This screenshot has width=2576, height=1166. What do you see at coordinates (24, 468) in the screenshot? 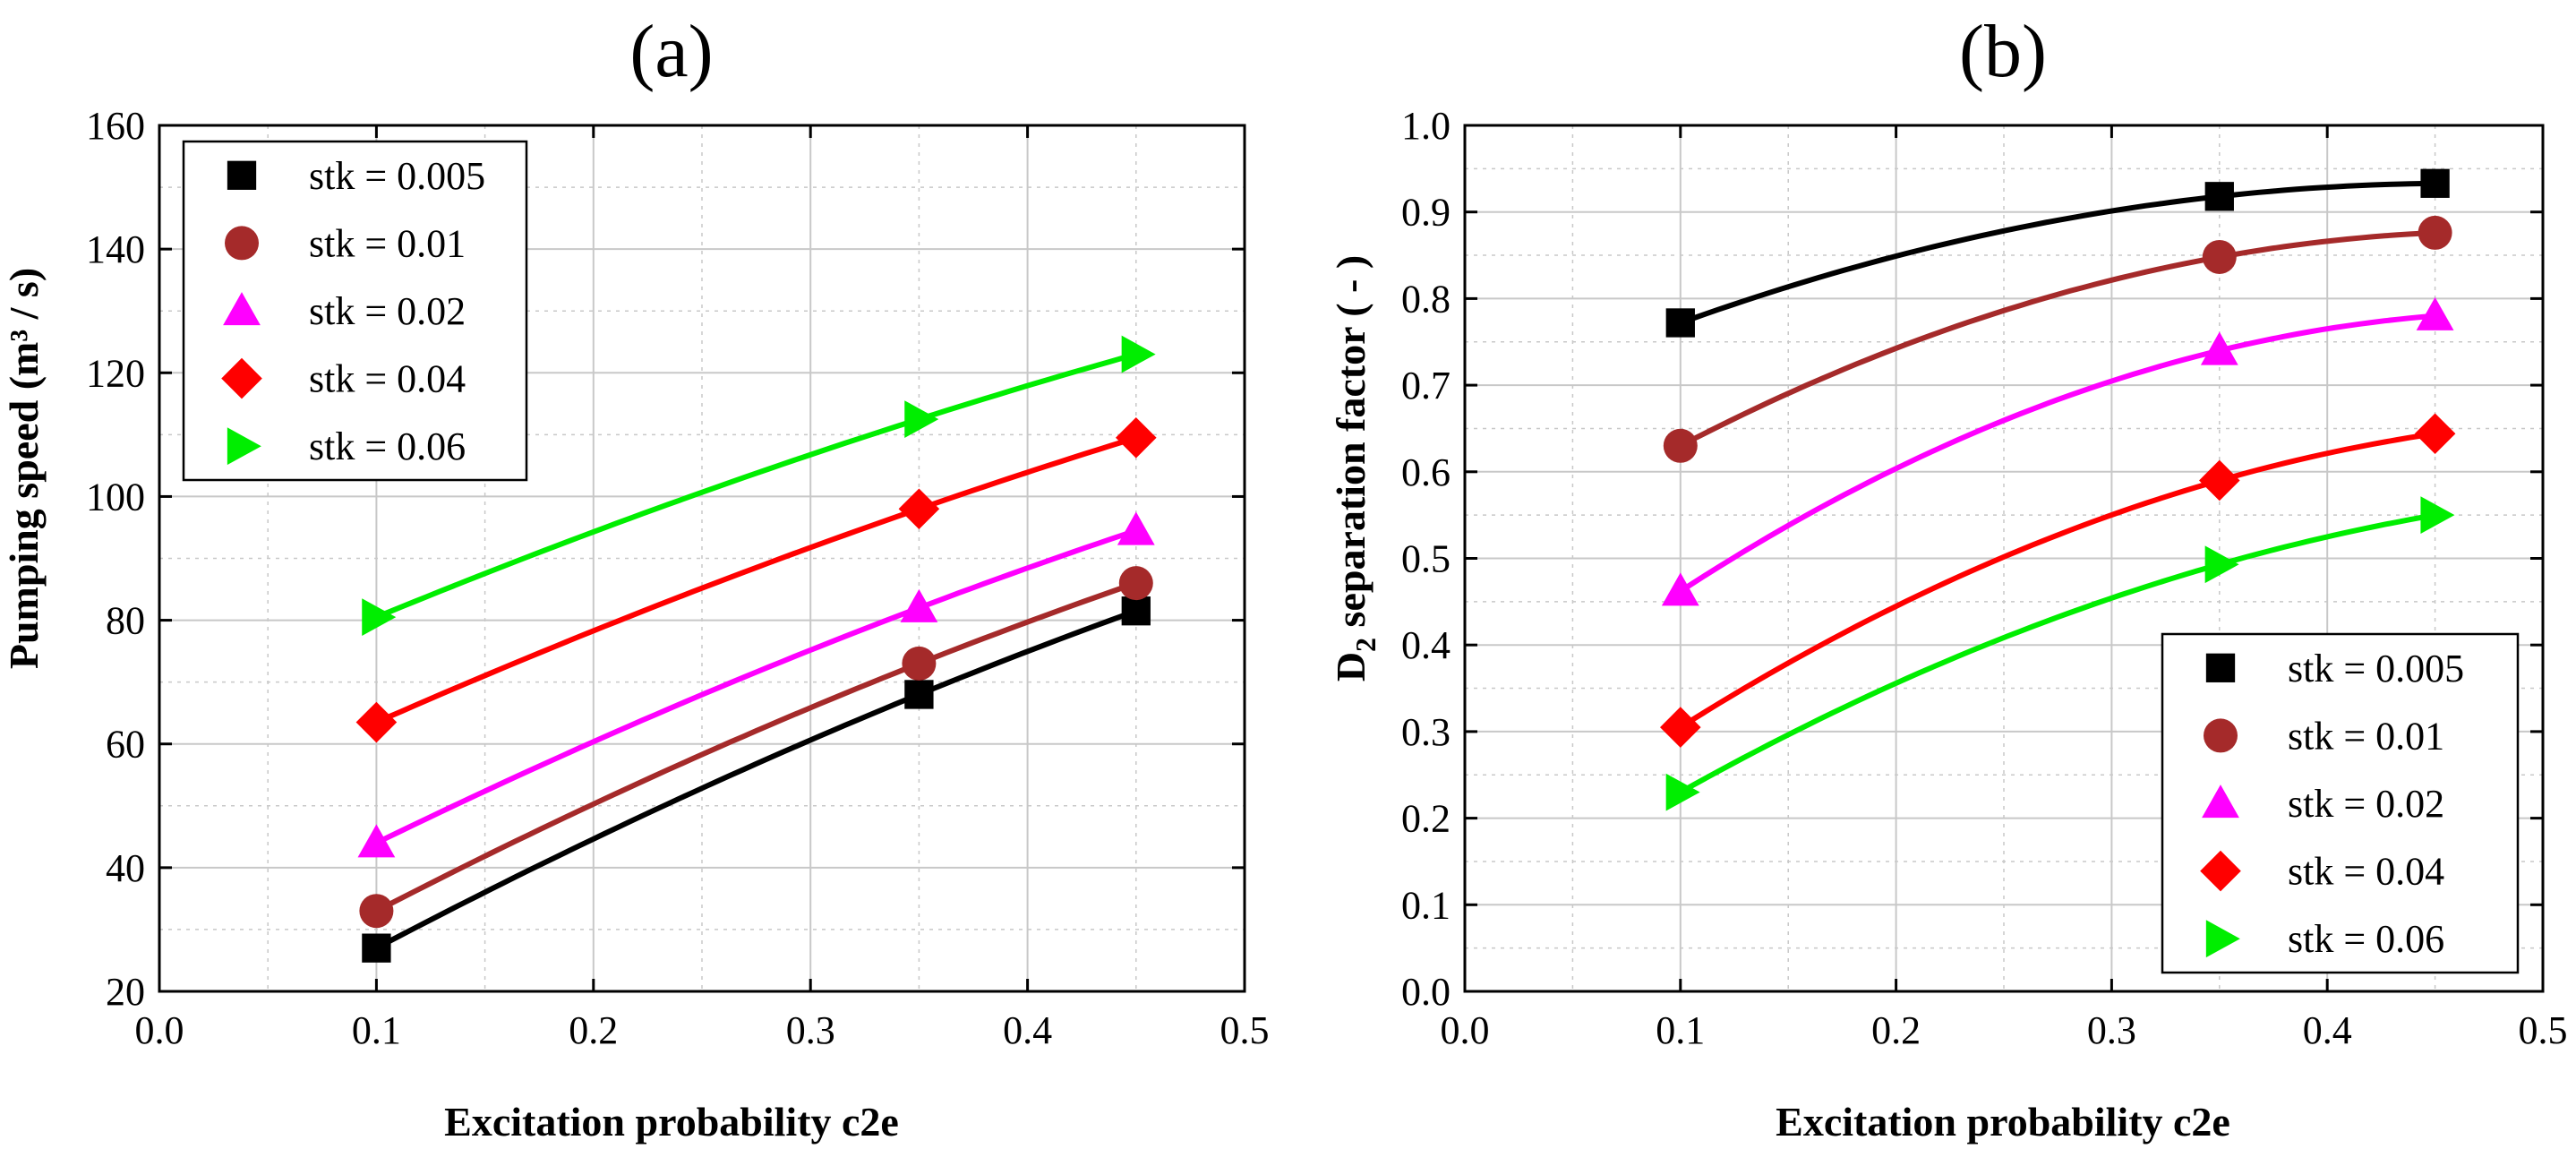
I see `y-axis-title-a: Pumping speed (m³ / s)` at bounding box center [24, 468].